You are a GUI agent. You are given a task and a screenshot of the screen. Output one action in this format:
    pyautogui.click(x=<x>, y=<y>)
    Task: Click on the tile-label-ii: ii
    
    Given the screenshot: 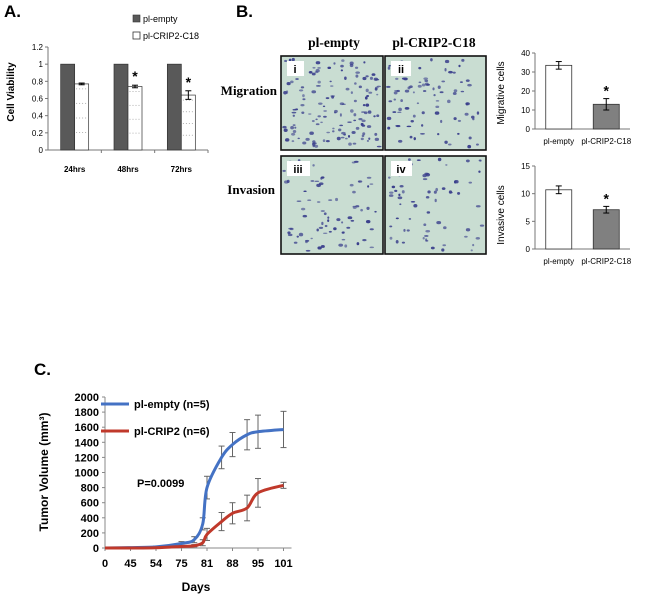 What is the action you would take?
    pyautogui.click(x=401, y=70)
    